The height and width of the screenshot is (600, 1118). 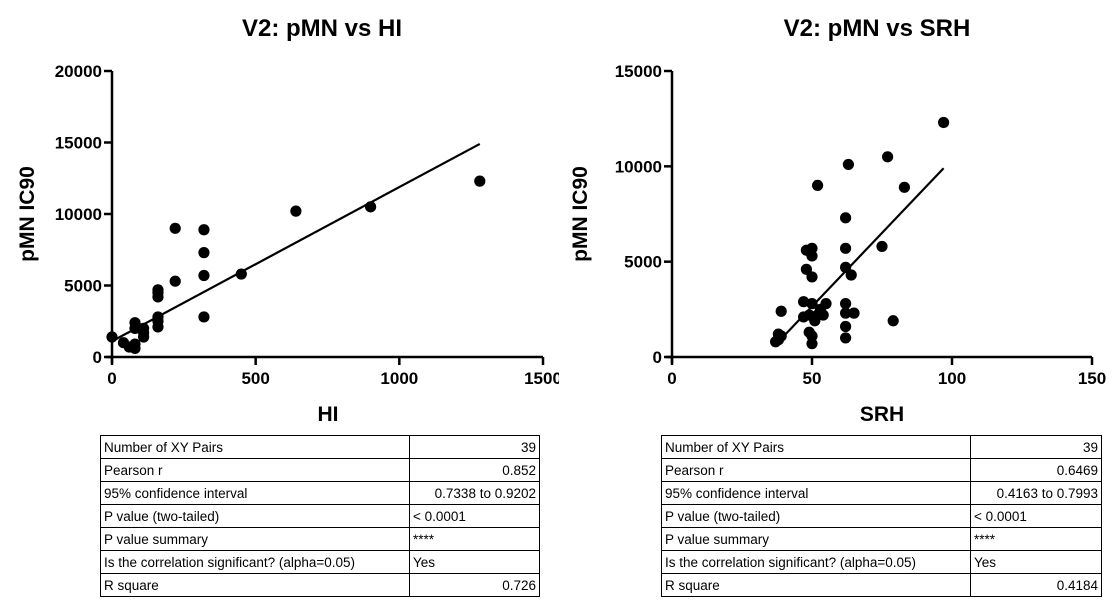 I want to click on table-row: R square 0.4184, so click(x=881, y=585).